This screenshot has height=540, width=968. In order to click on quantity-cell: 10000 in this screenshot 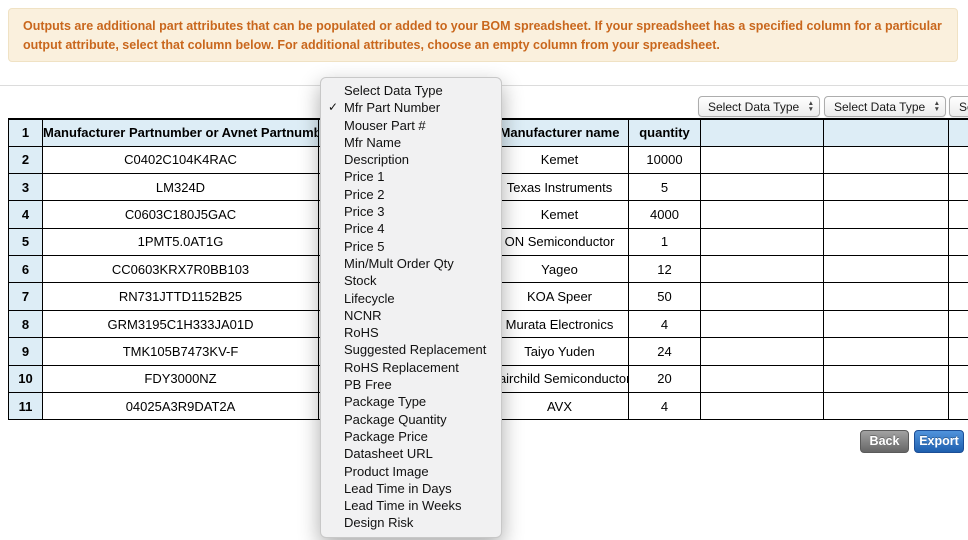, I will do `click(664, 159)`.